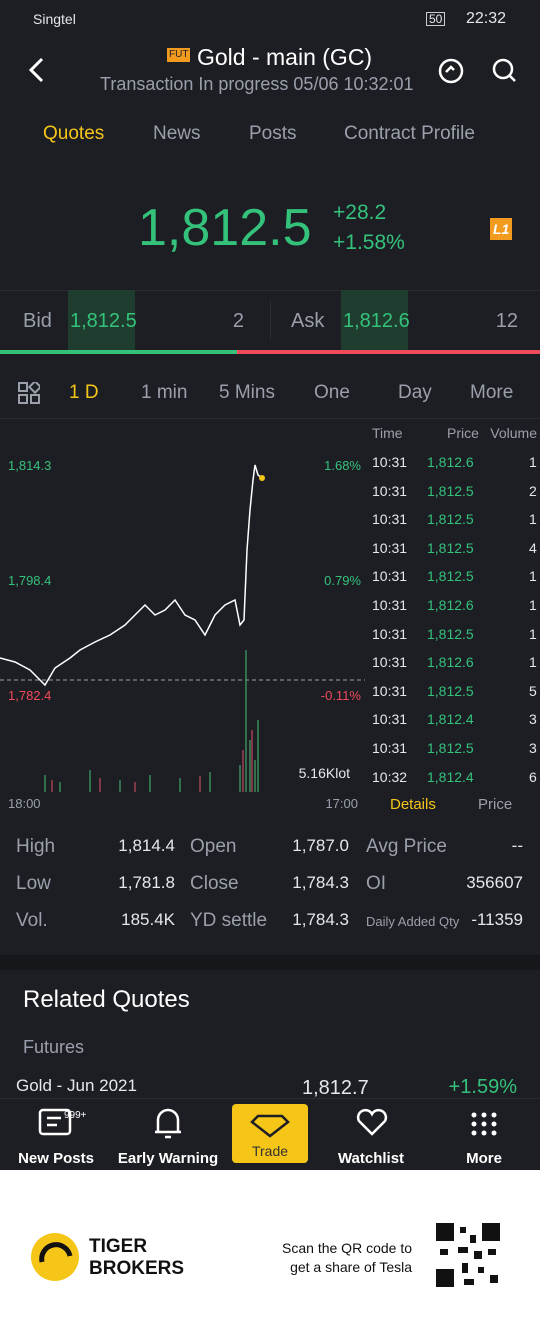 The height and width of the screenshot is (1343, 540). What do you see at coordinates (36, 846) in the screenshot?
I see `stat-label: High` at bounding box center [36, 846].